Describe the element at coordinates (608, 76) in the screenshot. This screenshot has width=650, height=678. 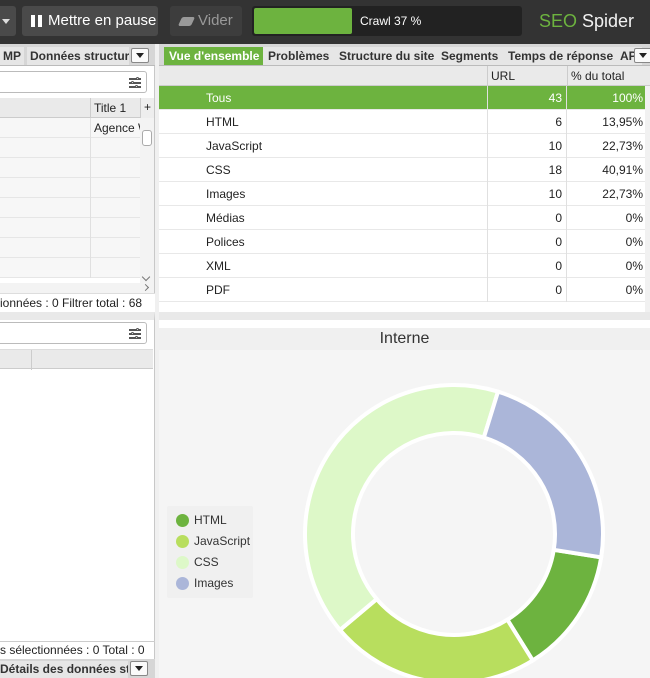
I see `column-header-percent: % du total` at that location.